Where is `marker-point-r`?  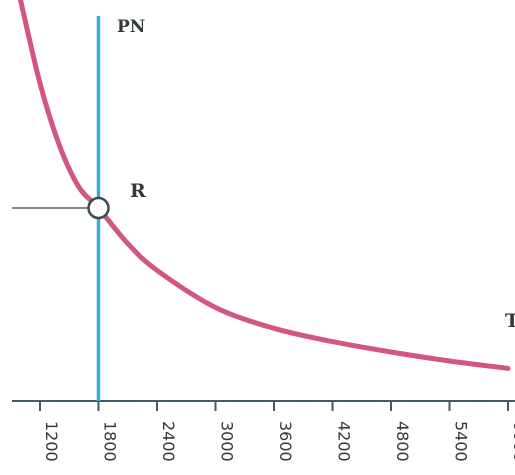
marker-point-r is located at coordinates (98, 208).